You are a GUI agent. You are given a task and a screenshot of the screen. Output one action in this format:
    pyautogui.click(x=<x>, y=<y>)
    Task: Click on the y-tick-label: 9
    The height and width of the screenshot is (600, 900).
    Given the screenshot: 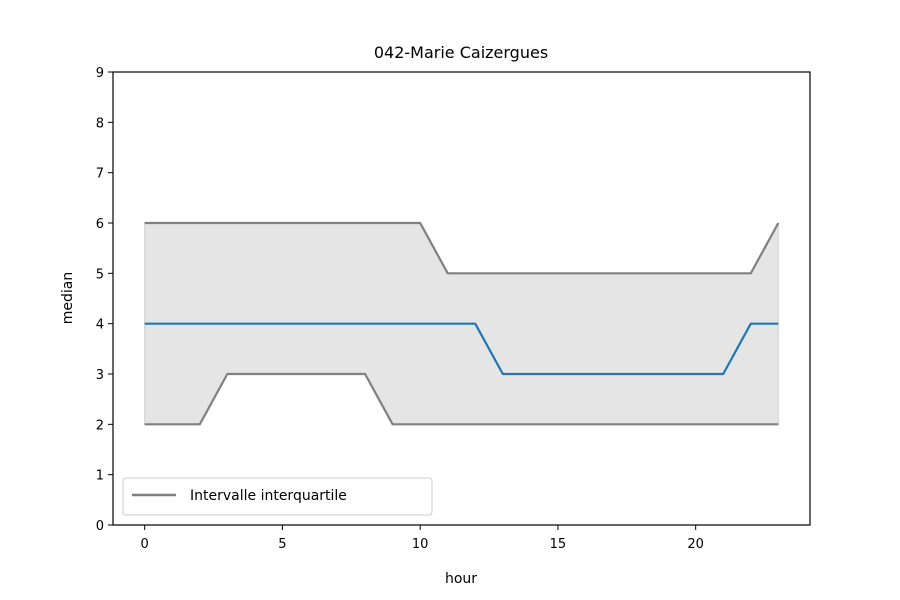 What is the action you would take?
    pyautogui.click(x=100, y=73)
    